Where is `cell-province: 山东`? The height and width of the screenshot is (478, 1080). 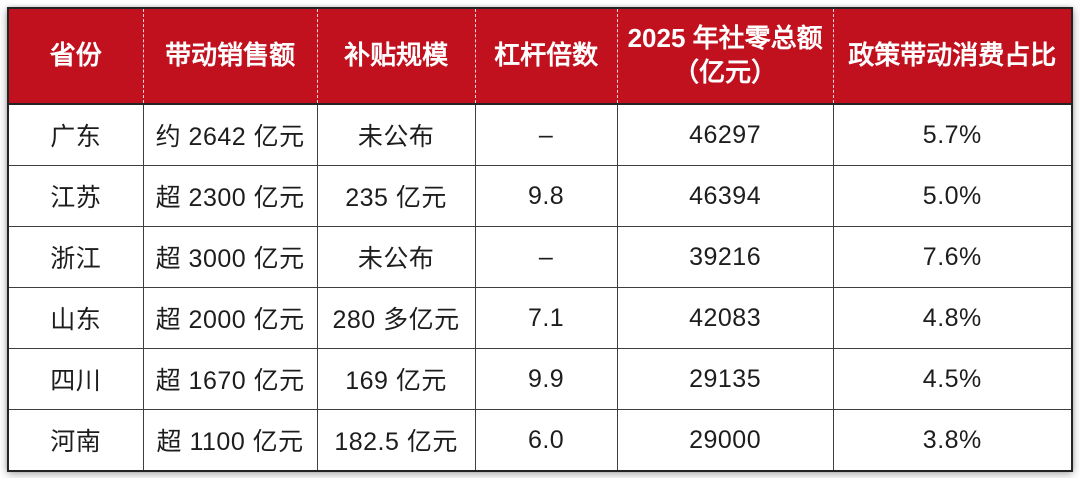 cell-province: 山东 is located at coordinates (75, 318).